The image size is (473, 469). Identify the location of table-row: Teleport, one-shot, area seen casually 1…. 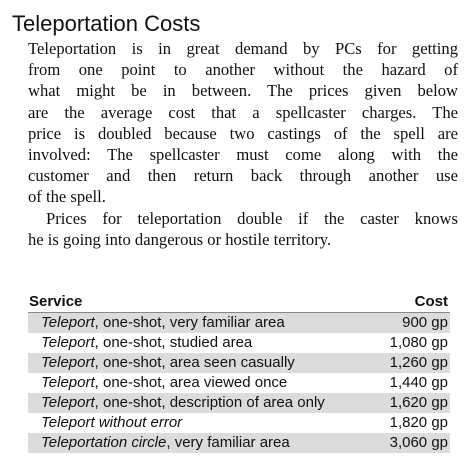
(239, 363).